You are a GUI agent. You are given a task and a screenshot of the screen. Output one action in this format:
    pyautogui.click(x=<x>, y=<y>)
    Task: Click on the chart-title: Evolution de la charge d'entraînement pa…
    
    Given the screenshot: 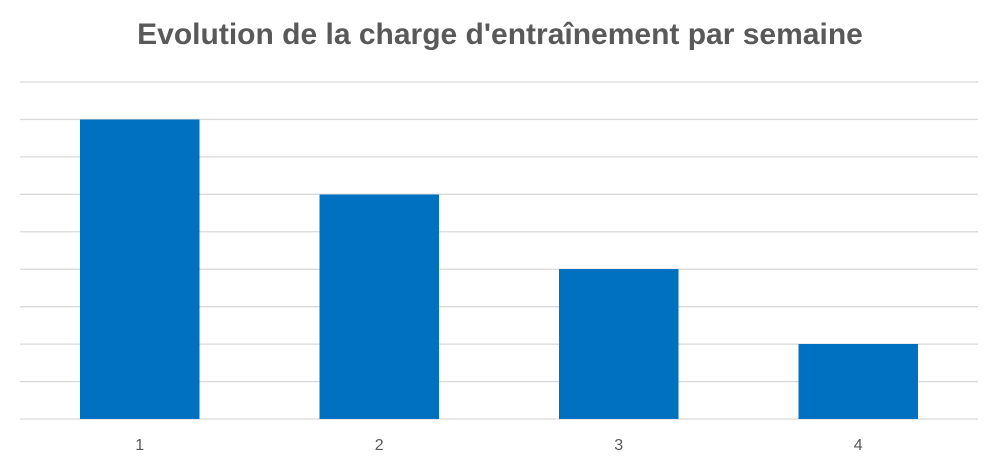 What is the action you would take?
    pyautogui.click(x=500, y=34)
    